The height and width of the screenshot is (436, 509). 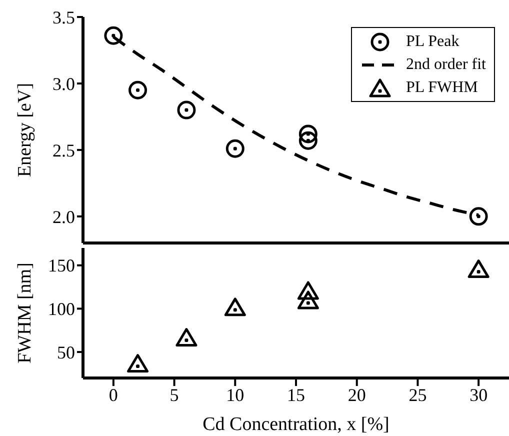 What do you see at coordinates (61, 266) in the screenshot?
I see `y-tick-label: 150` at bounding box center [61, 266].